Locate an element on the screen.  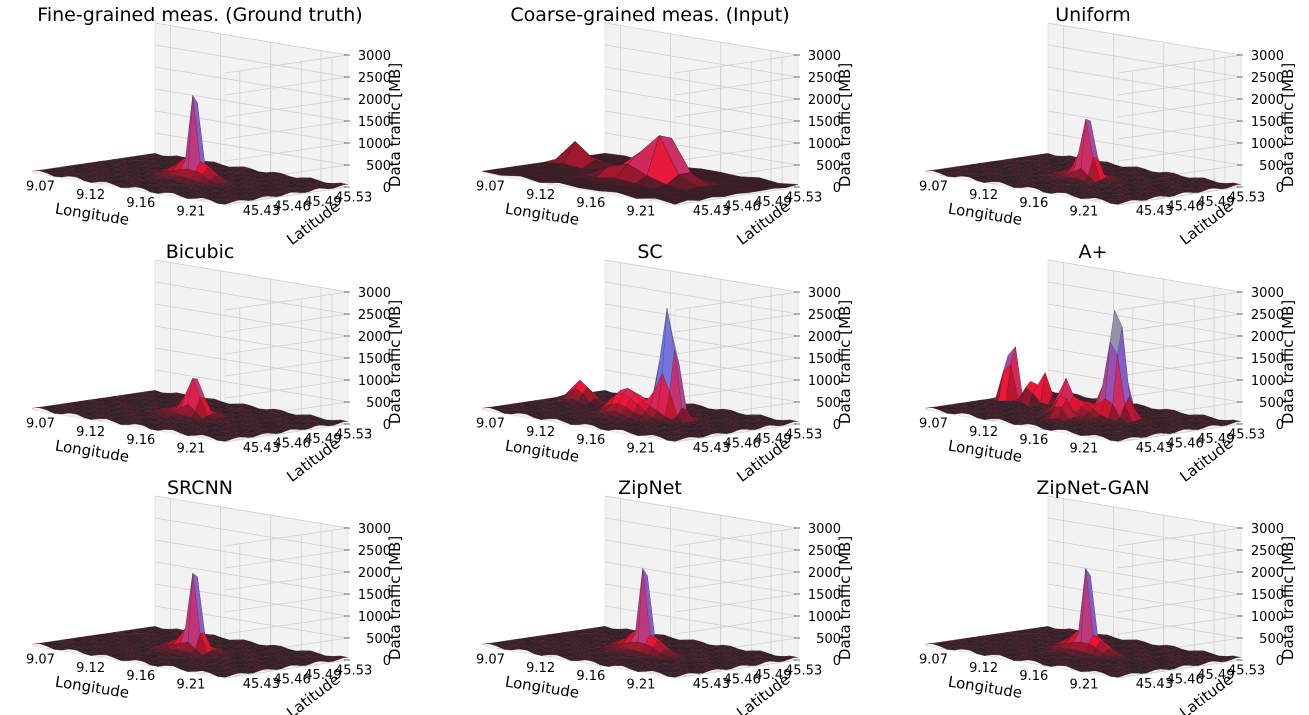
panel-title: Coarse-grained meas. (Input) is located at coordinates (649, 15).